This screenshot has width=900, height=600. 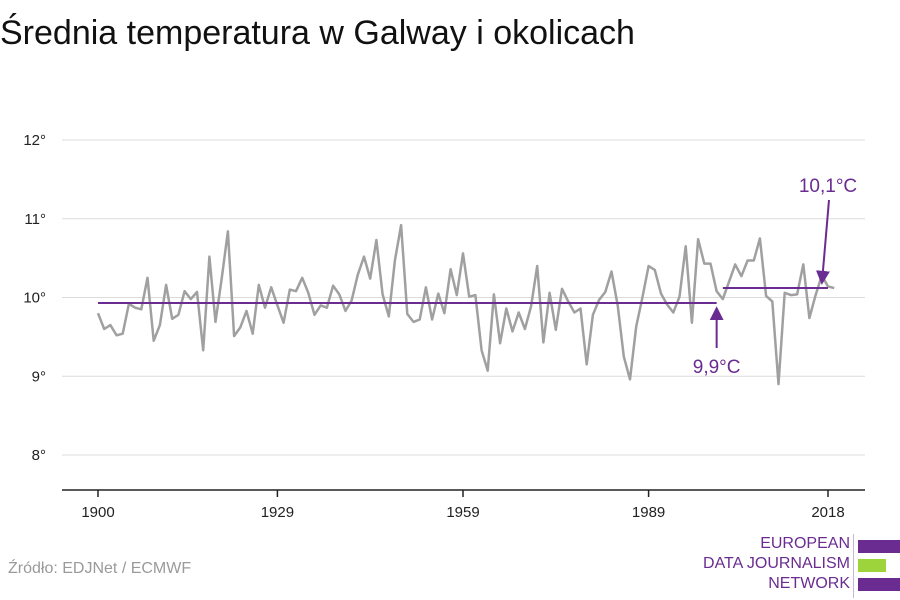 What do you see at coordinates (34, 140) in the screenshot?
I see `y-tick-label: 12°` at bounding box center [34, 140].